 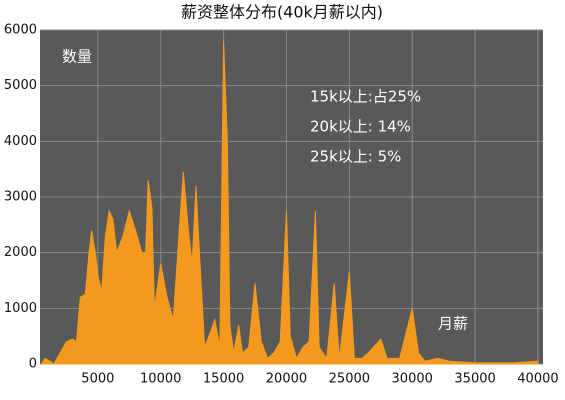 I want to click on y-tick-label: 4000, so click(x=20, y=141).